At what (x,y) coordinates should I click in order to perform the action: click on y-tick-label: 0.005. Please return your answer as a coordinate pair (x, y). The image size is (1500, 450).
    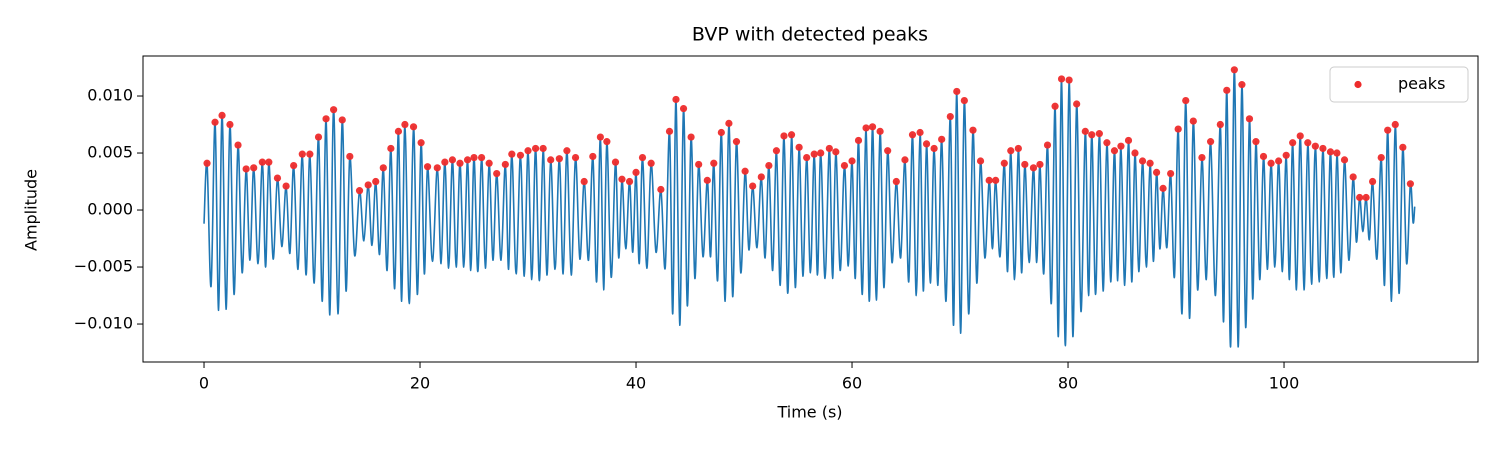
    Looking at the image, I should click on (110, 152).